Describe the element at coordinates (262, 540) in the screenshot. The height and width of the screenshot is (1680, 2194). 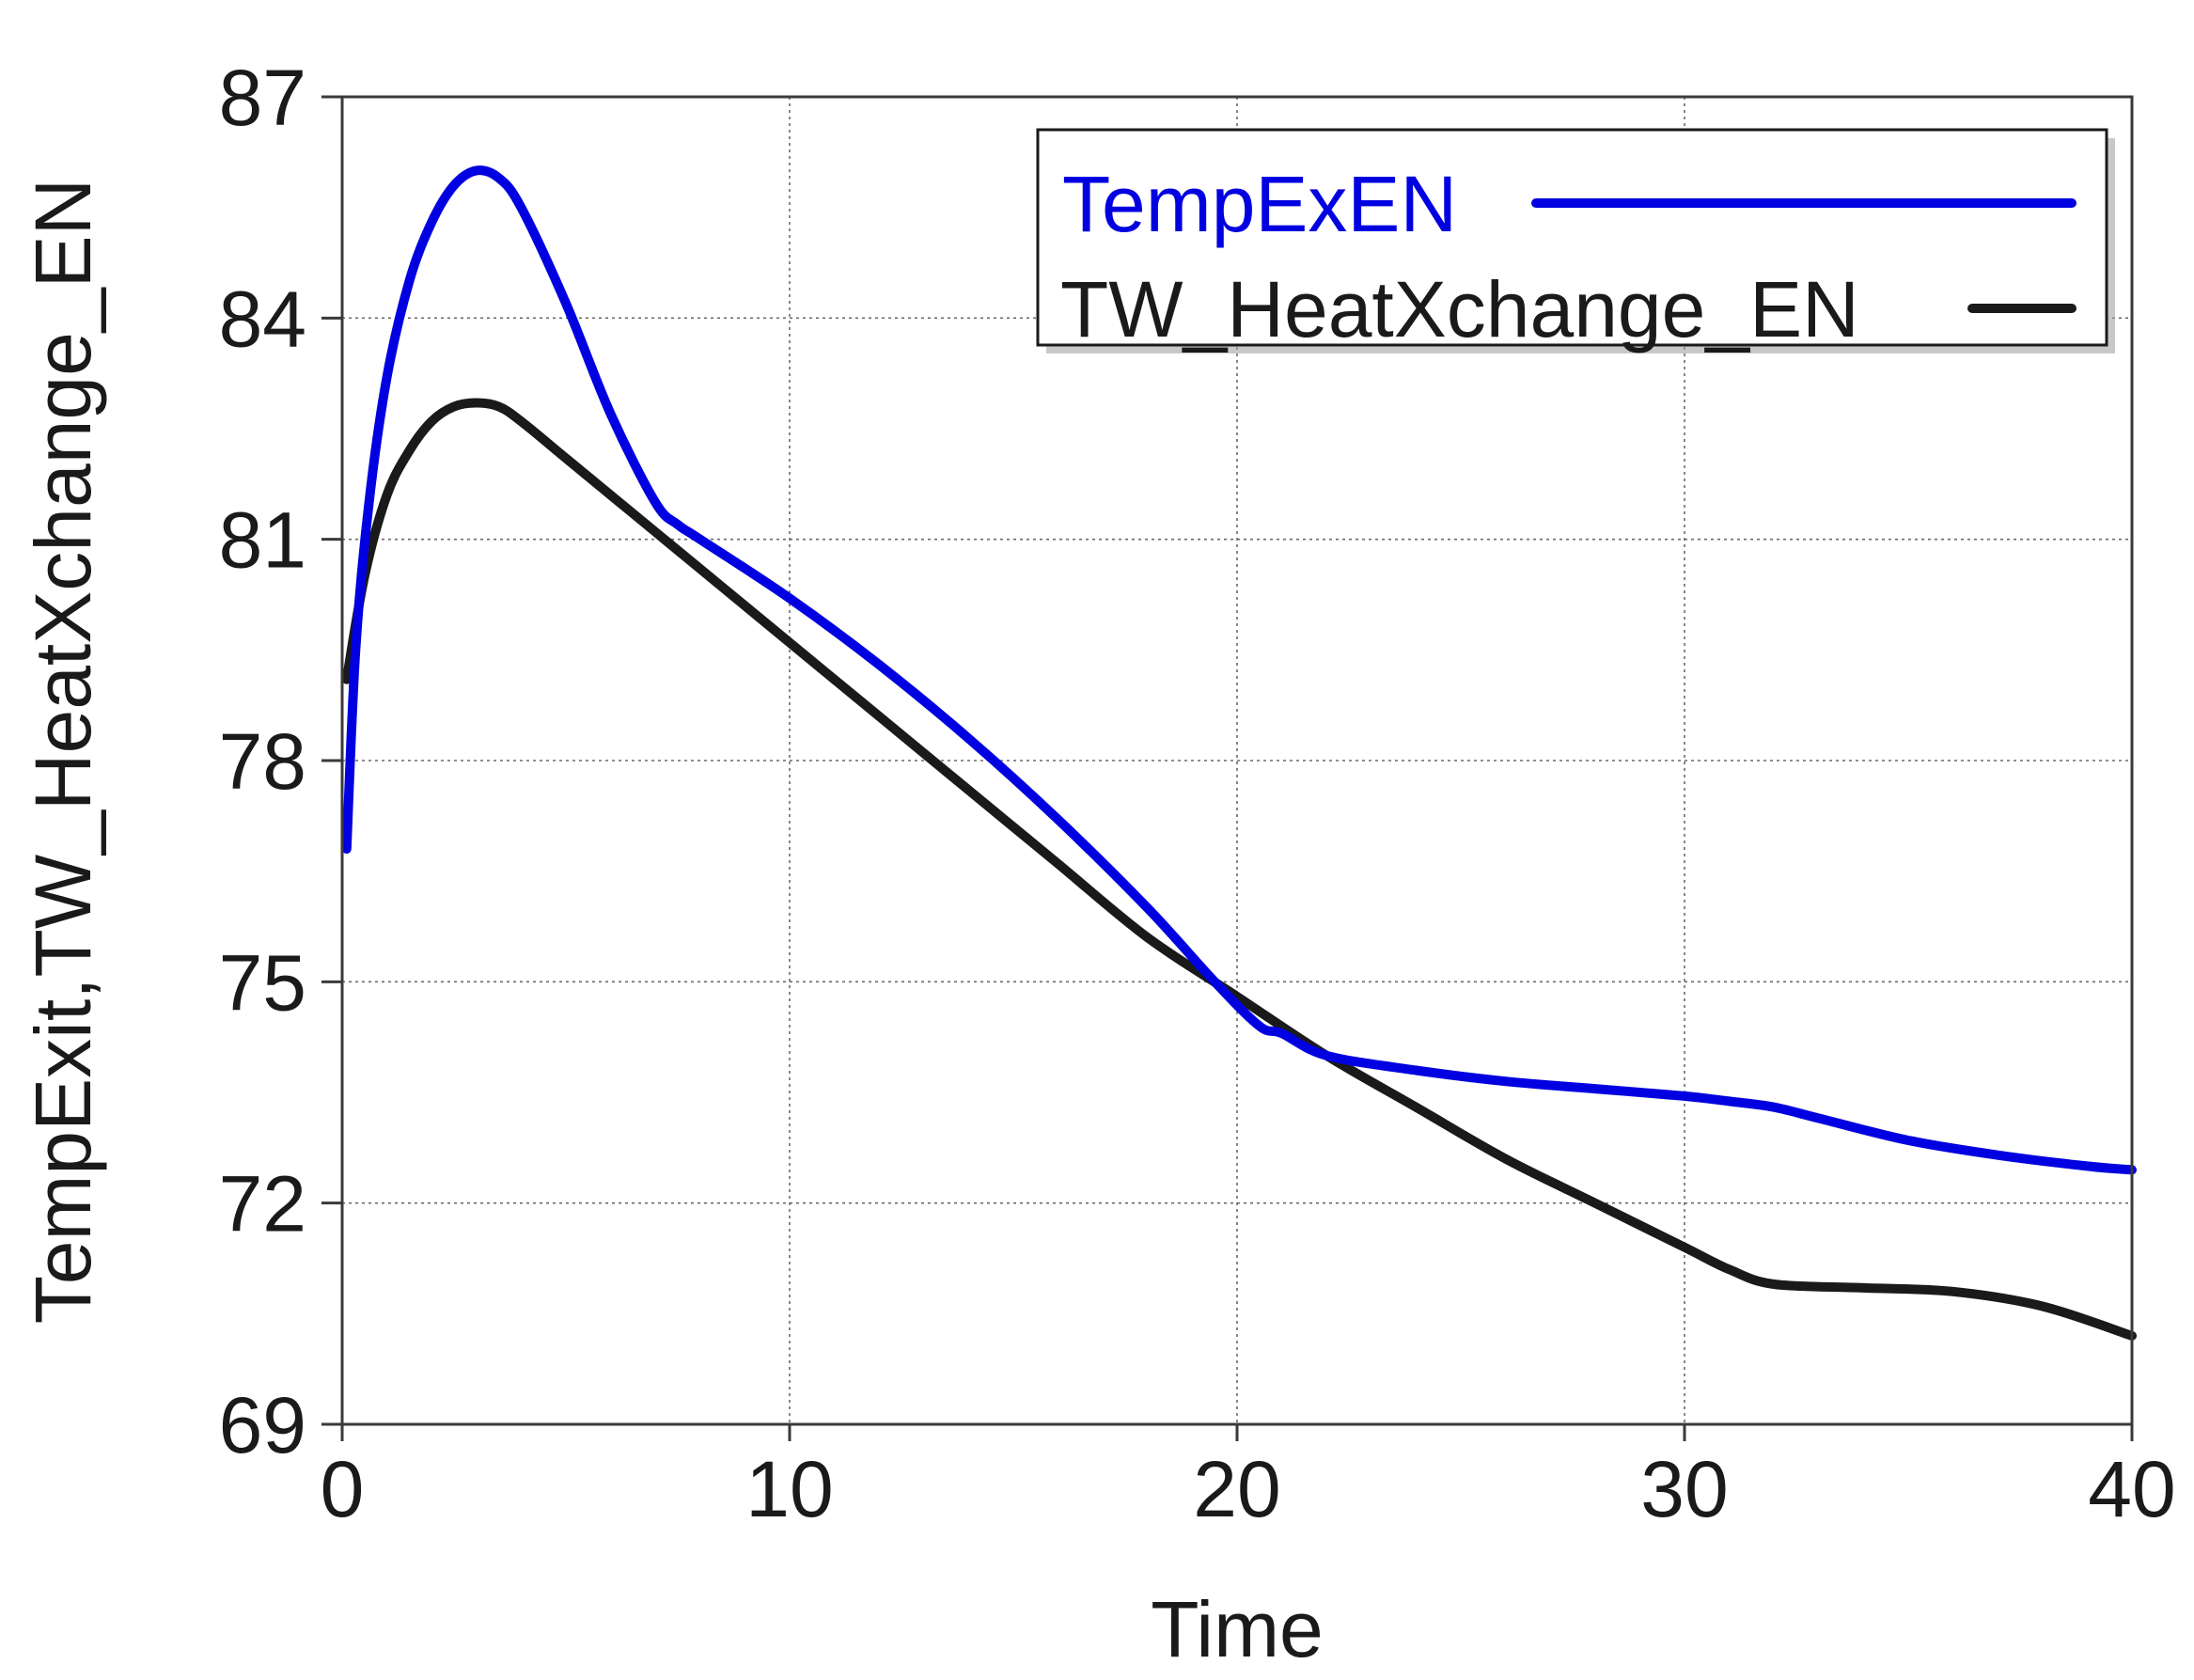
I see `y-tick-label: 81` at that location.